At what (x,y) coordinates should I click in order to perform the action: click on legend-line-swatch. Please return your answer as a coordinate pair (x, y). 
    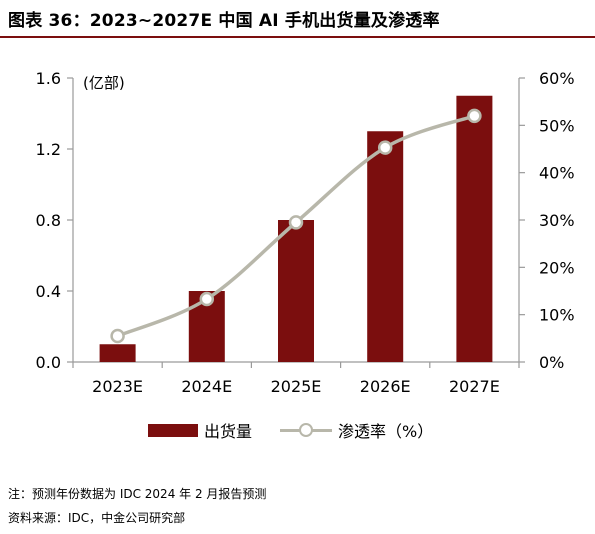
    Looking at the image, I should click on (306, 430).